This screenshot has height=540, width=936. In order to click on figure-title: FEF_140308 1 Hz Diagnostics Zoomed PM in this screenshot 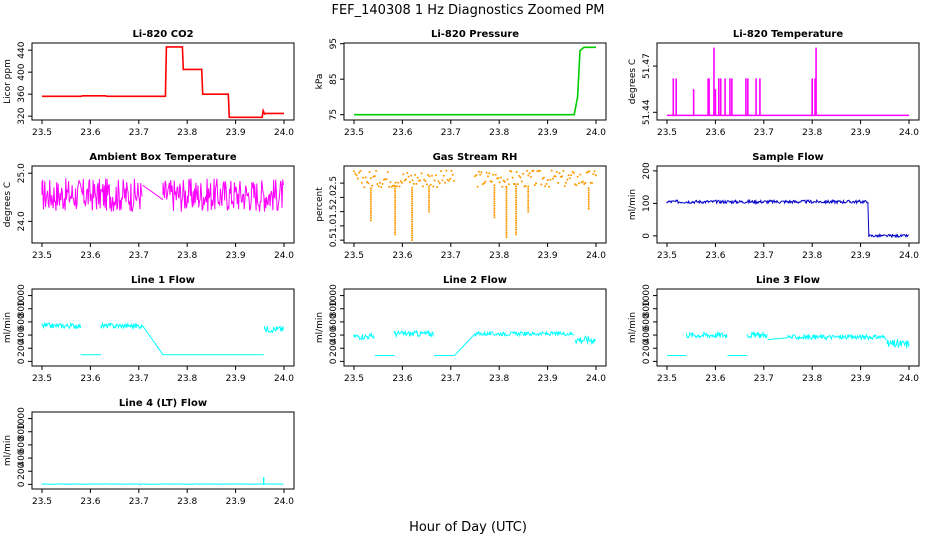, I will do `click(467, 10)`.